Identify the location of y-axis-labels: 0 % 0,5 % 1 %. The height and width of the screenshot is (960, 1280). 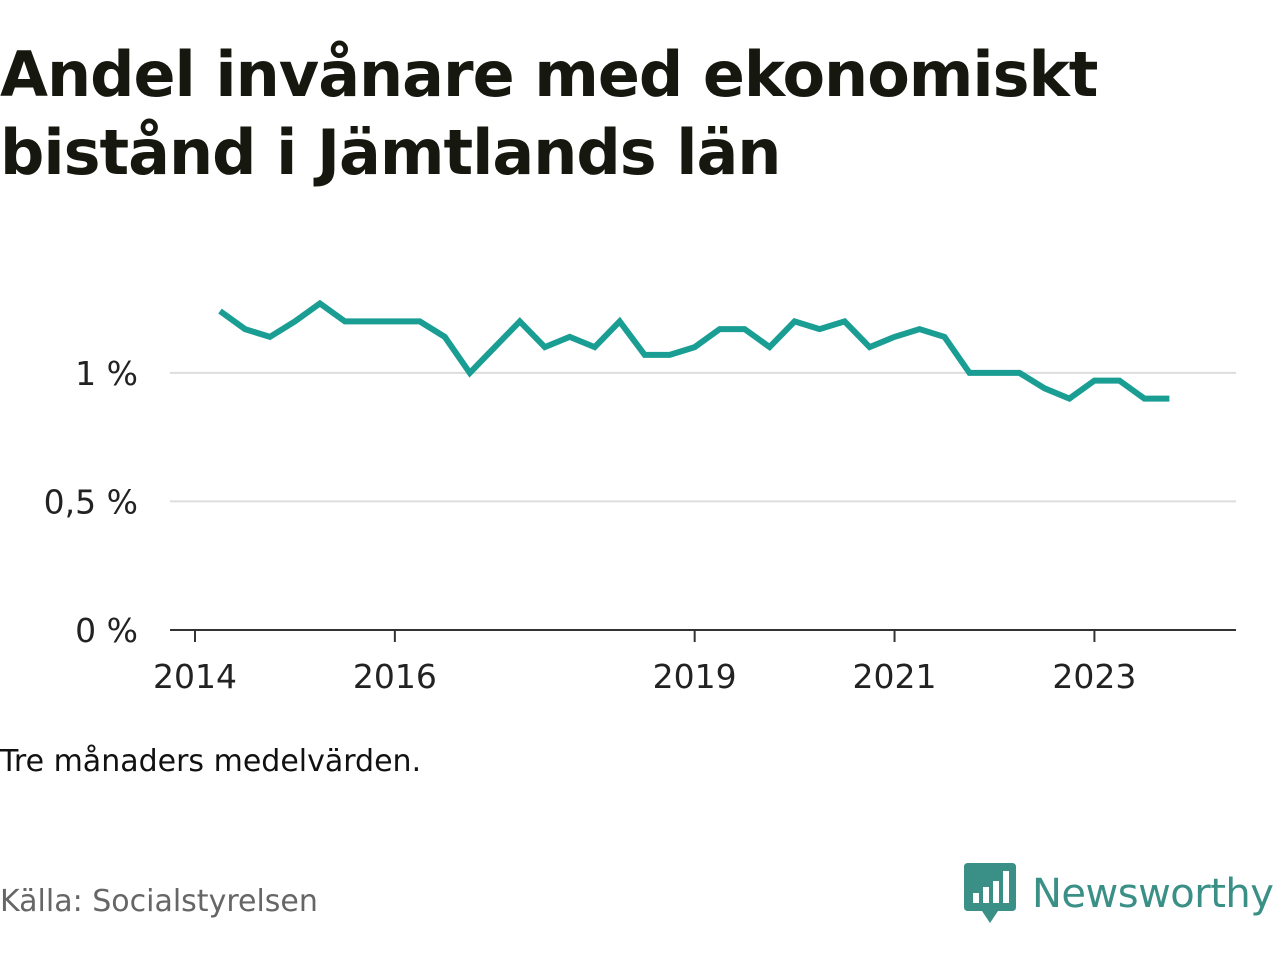
(91, 502).